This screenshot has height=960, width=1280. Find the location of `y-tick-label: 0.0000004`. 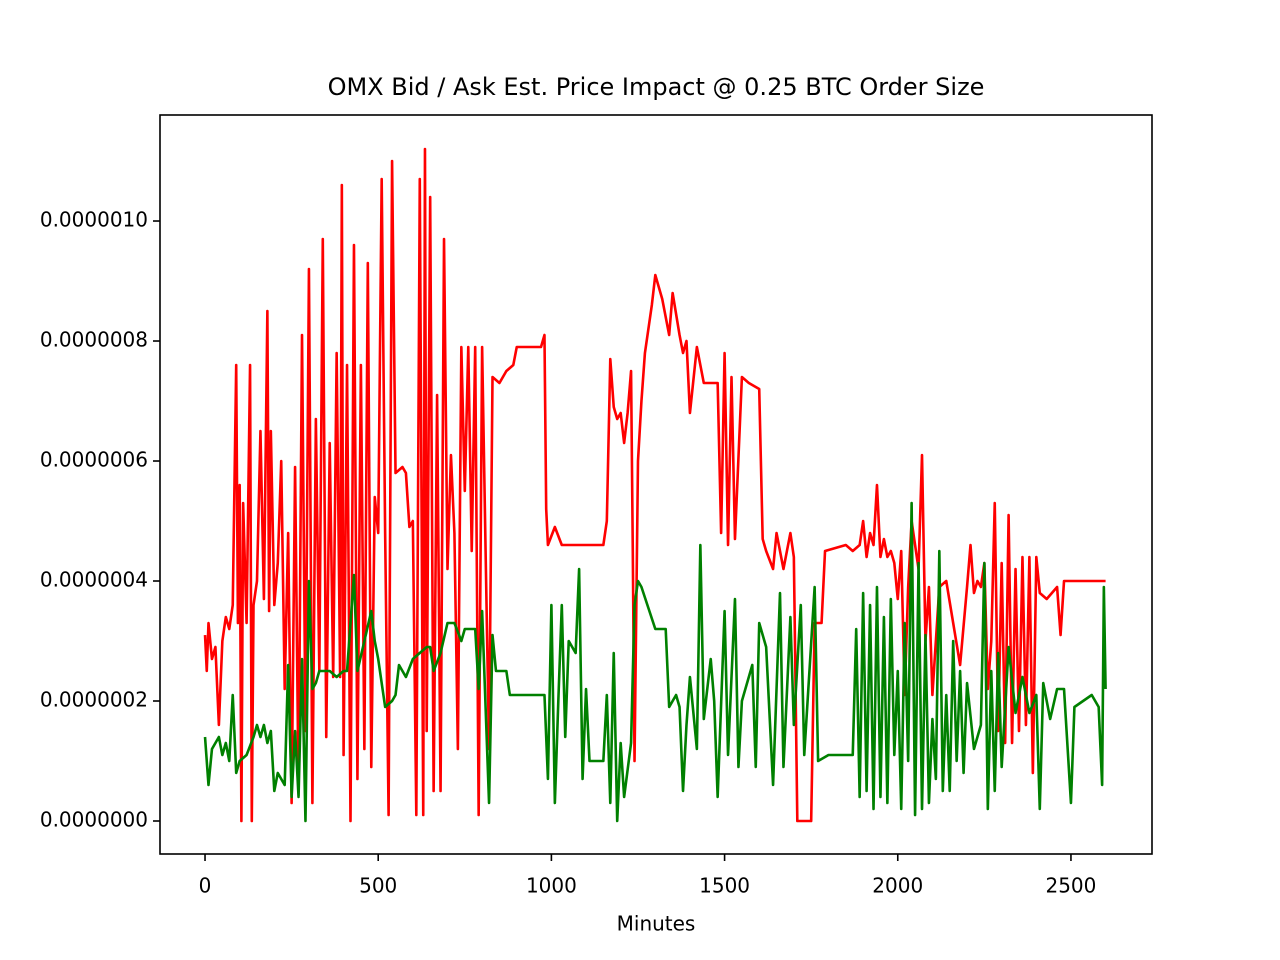

y-tick-label: 0.0000004 is located at coordinates (94, 580).